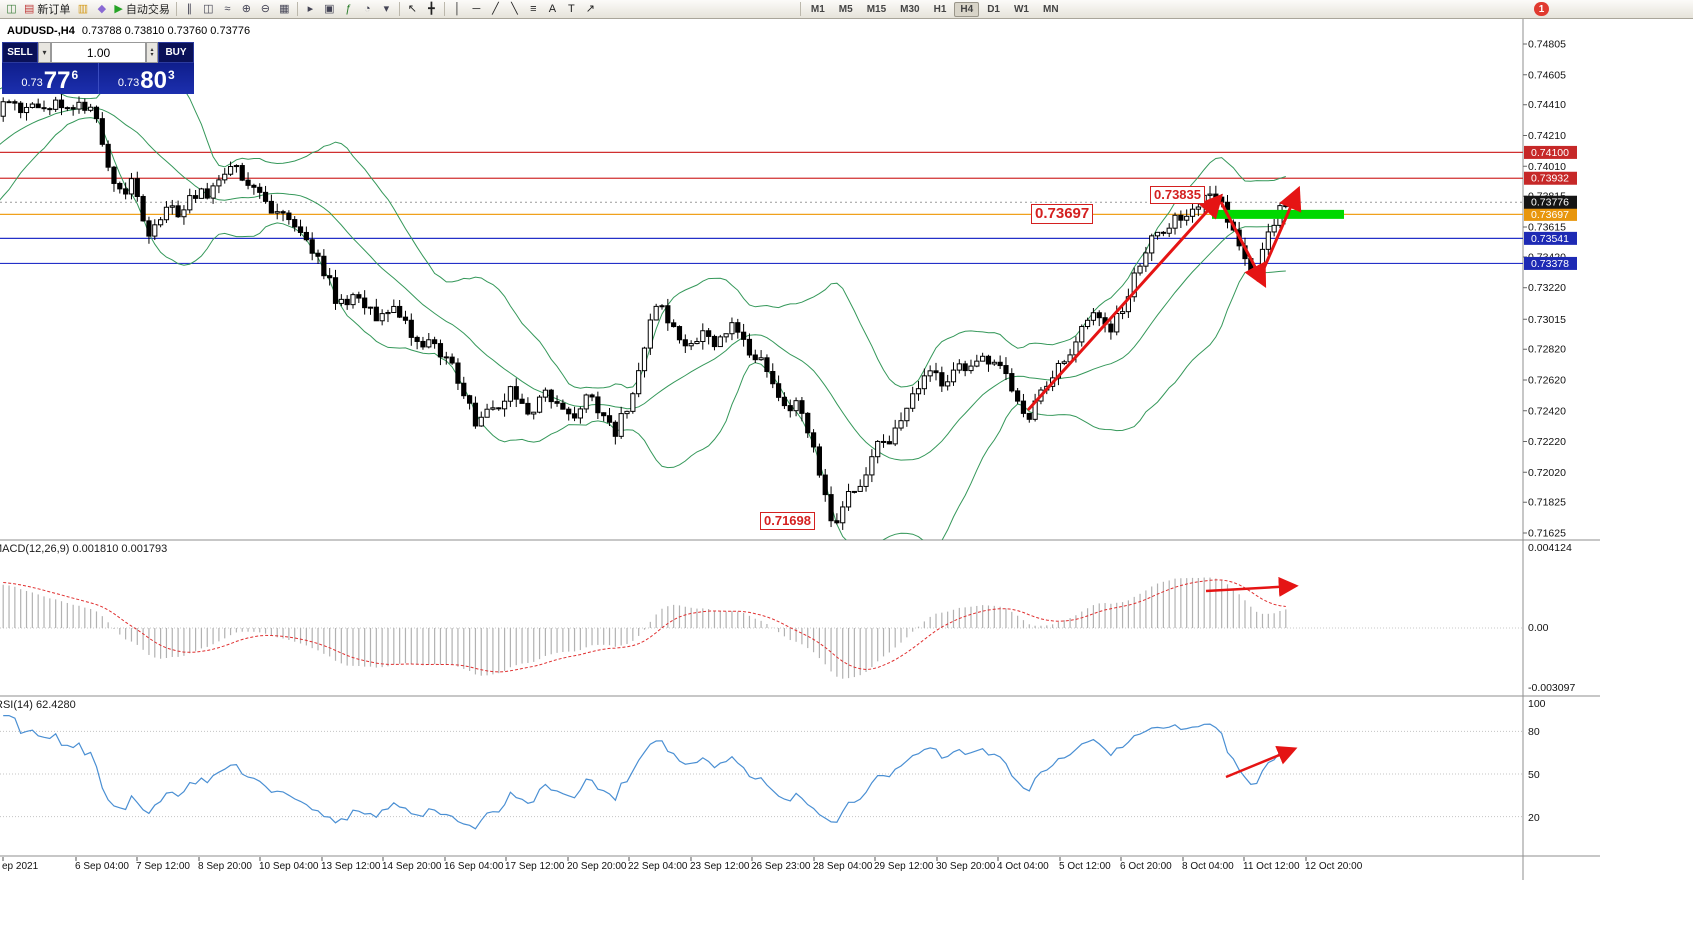  What do you see at coordinates (1541, 9) in the screenshot?
I see `notification-badge: 1` at bounding box center [1541, 9].